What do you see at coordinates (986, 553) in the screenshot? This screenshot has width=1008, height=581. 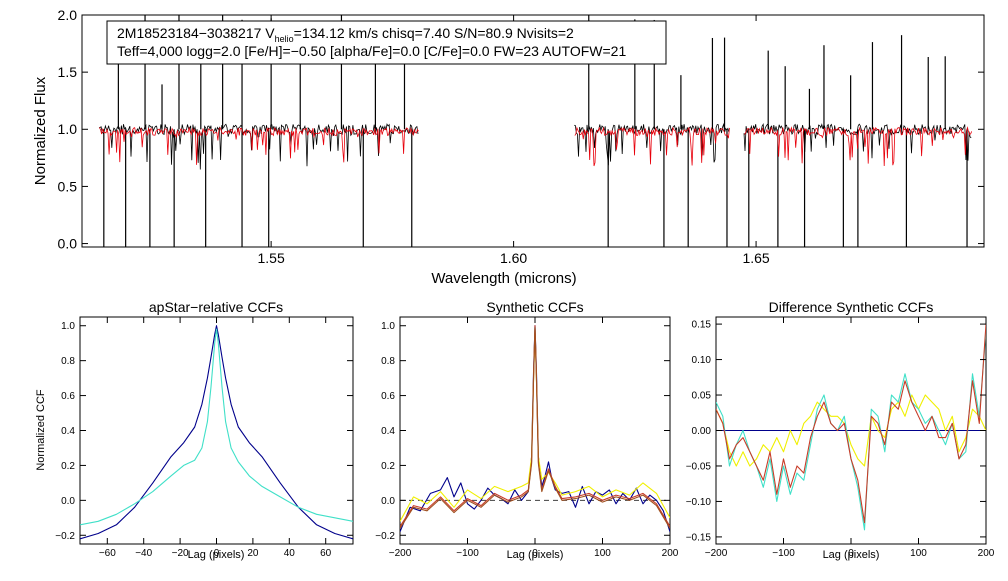 I see `difference-ccf-xtick-label: 200` at bounding box center [986, 553].